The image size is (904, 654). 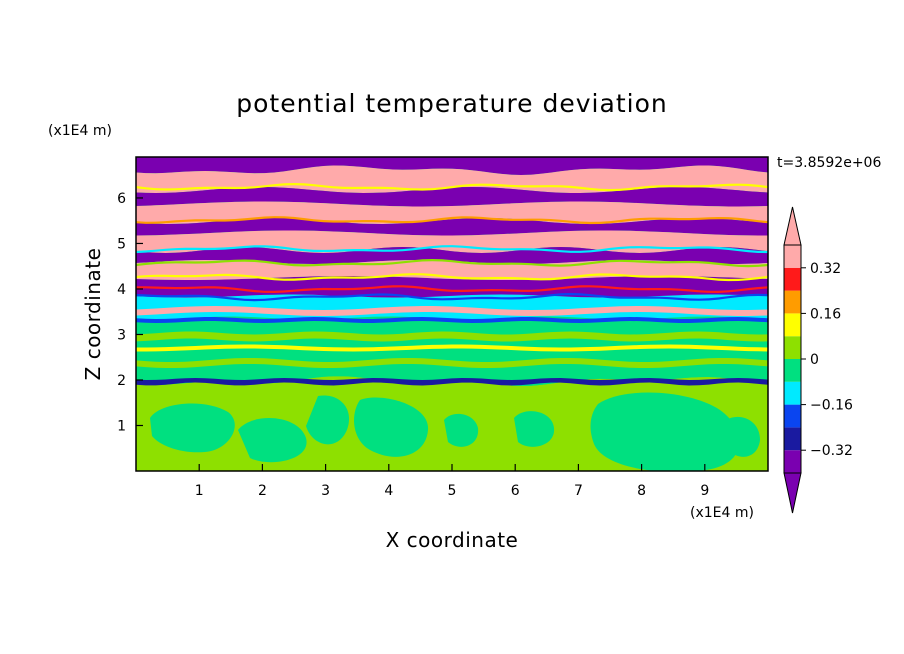 I want to click on colorbar: 0.32 0.16 0 −0.16 −0.32, so click(x=818, y=360).